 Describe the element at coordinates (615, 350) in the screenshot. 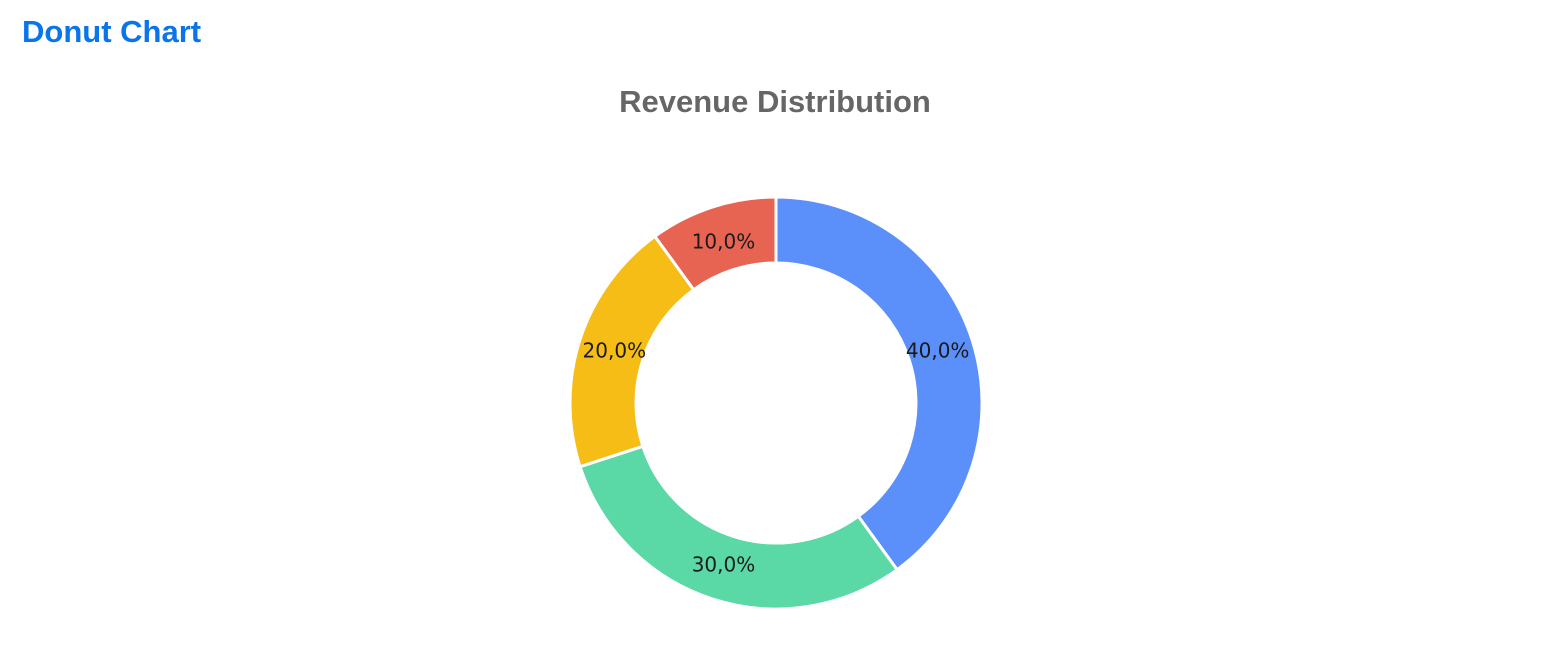

I see `slice-label-3: 20,0%` at that location.